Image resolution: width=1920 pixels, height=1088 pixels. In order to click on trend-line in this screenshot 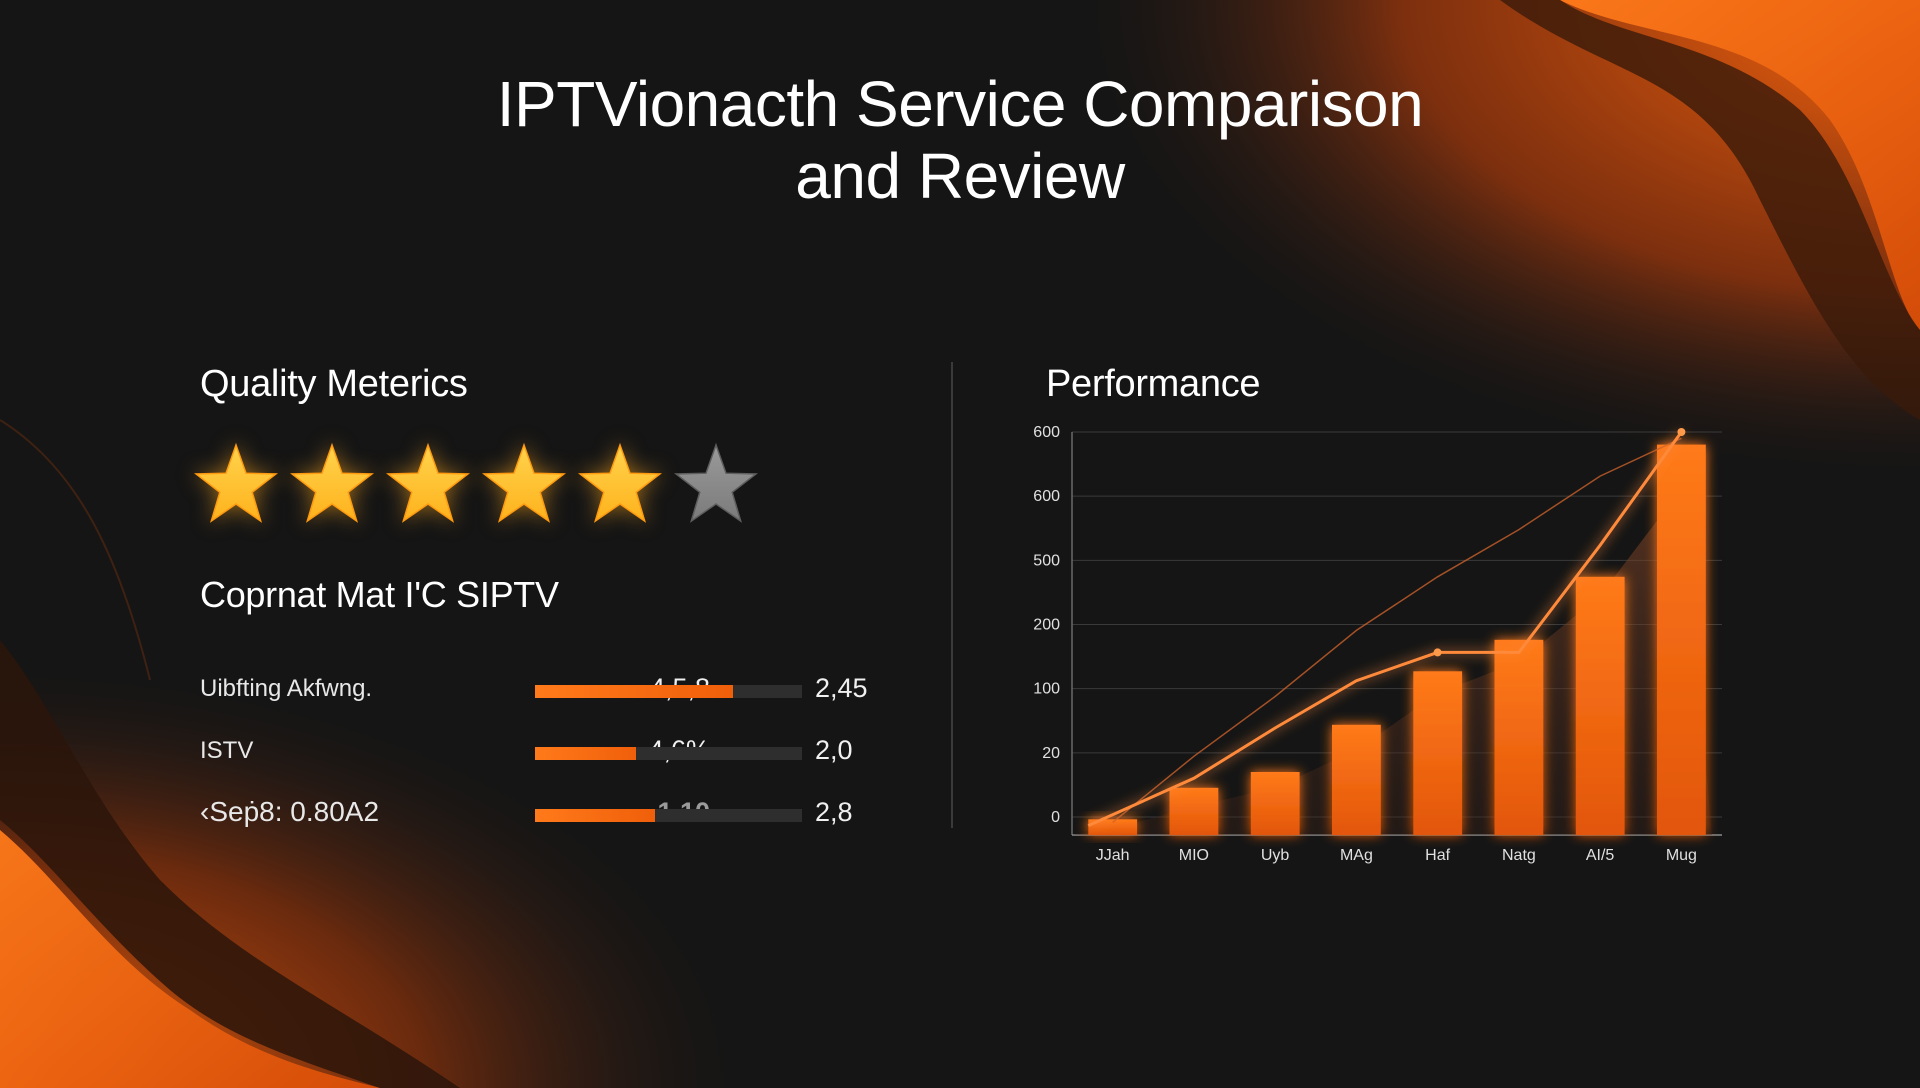, I will do `click(1397, 630)`.